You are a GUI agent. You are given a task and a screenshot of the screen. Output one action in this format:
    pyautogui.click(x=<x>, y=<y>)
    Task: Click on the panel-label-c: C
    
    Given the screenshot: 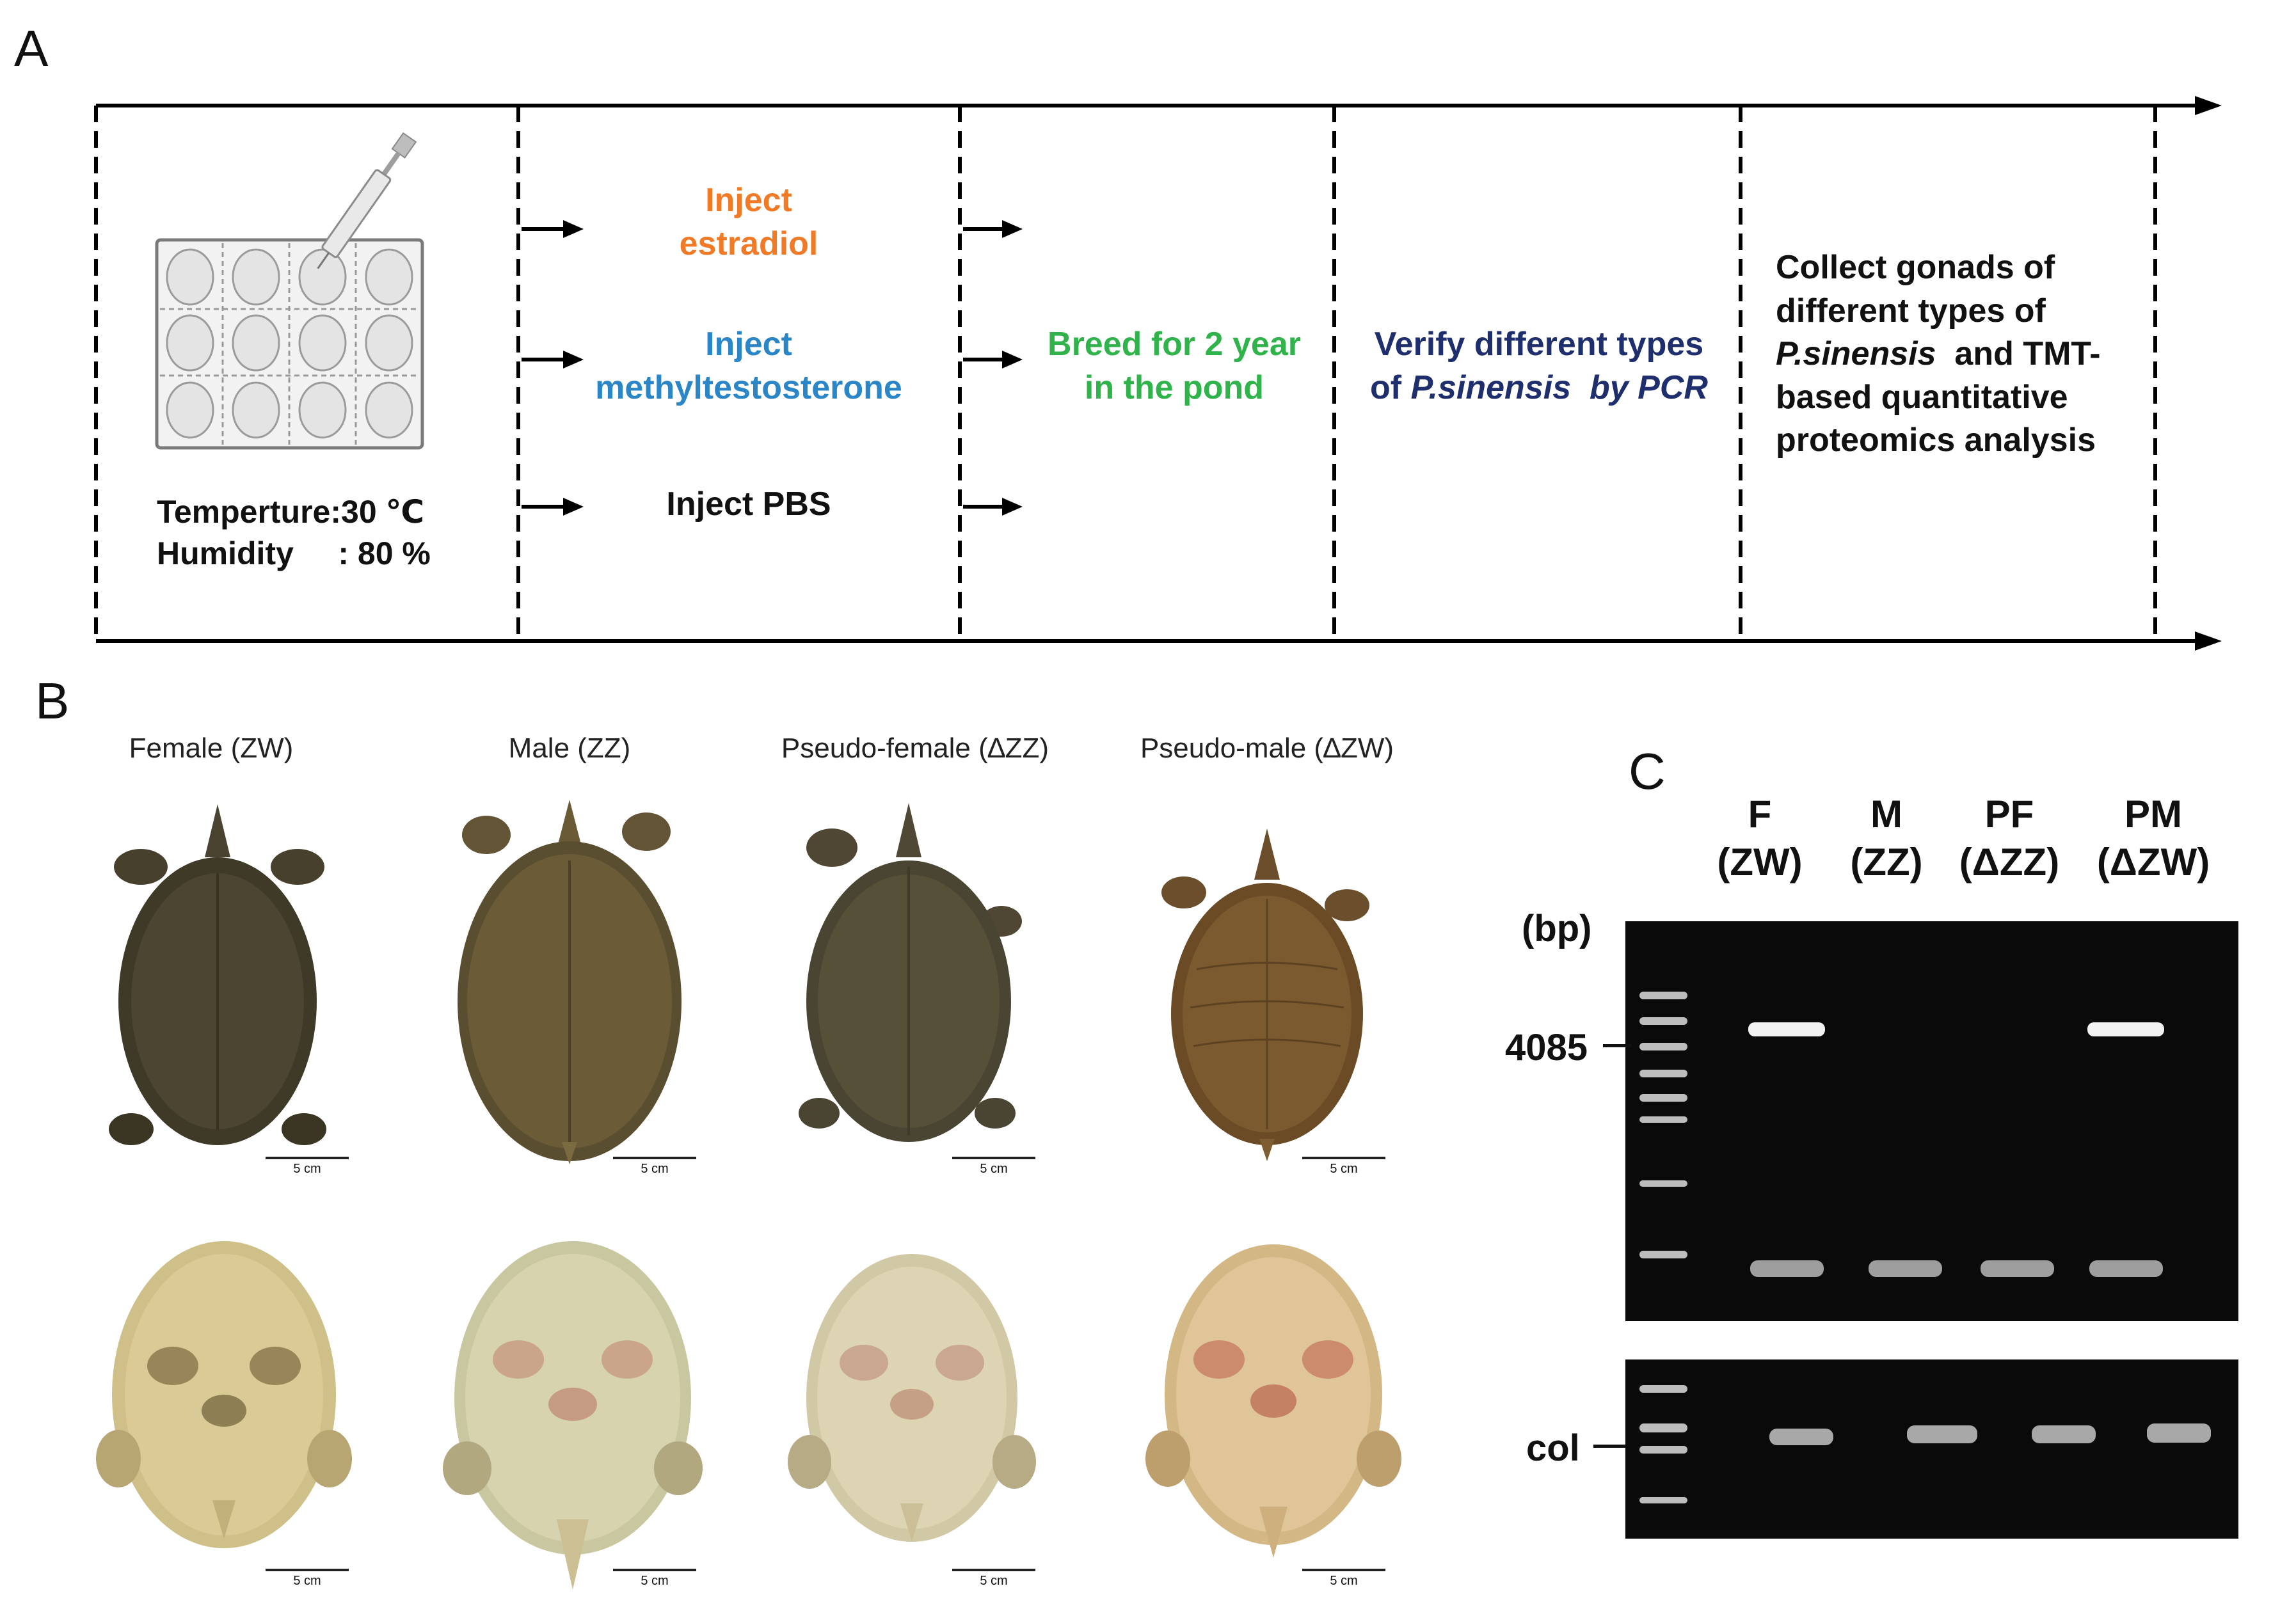 What is the action you would take?
    pyautogui.click(x=1647, y=772)
    